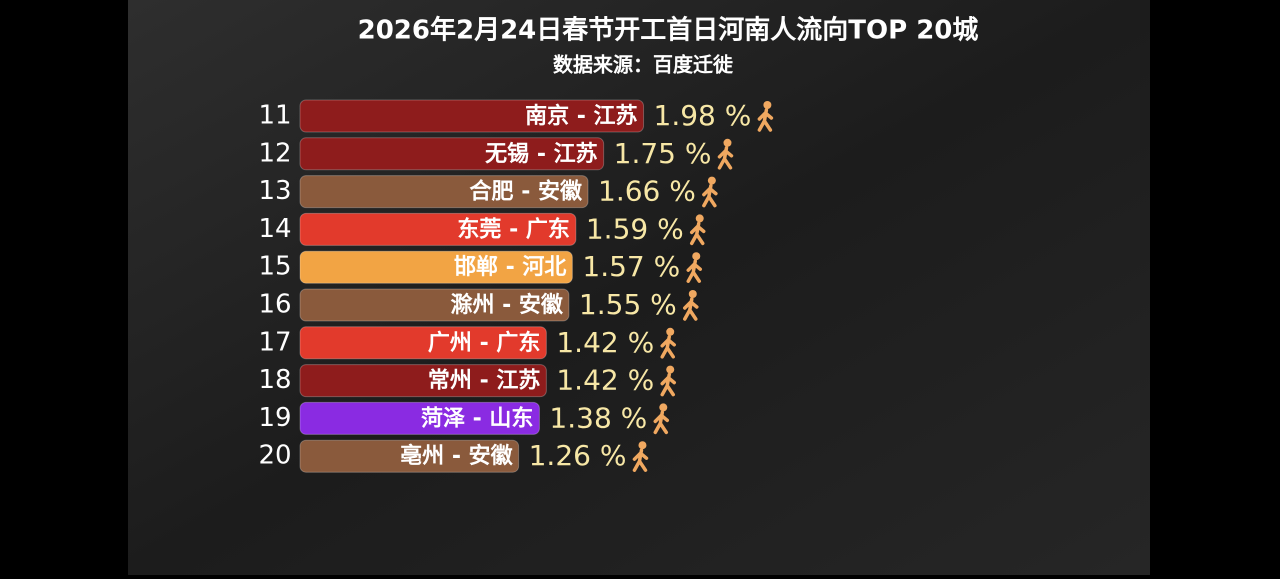 The image size is (1280, 579). What do you see at coordinates (631, 266) in the screenshot?
I see `value-label: 1.57 %` at bounding box center [631, 266].